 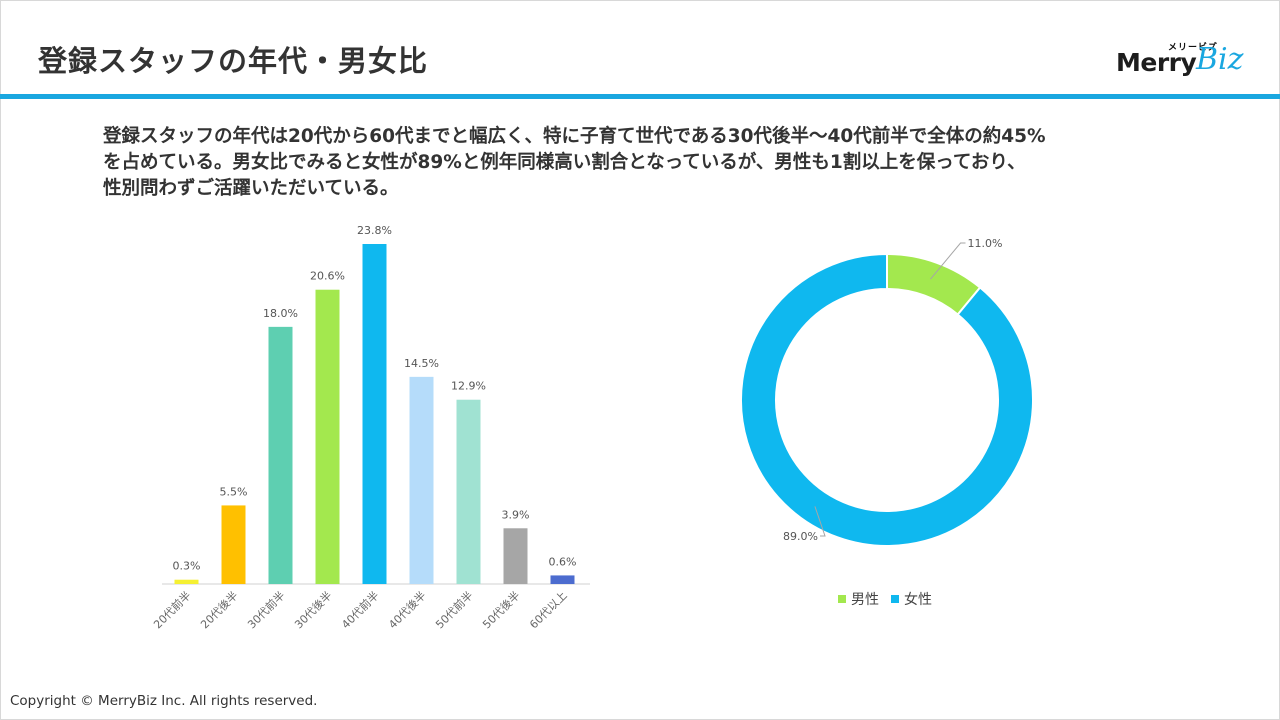 I want to click on donut-slice, so click(x=887, y=399).